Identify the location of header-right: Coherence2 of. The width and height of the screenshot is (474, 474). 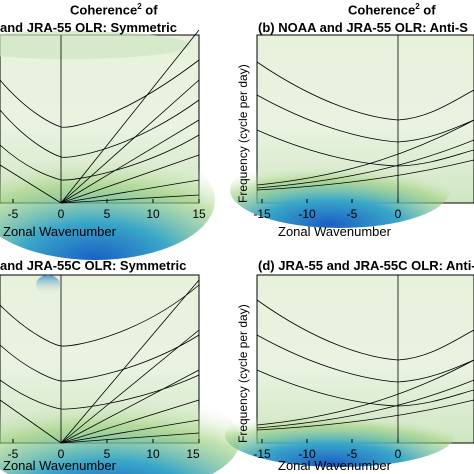
(392, 9).